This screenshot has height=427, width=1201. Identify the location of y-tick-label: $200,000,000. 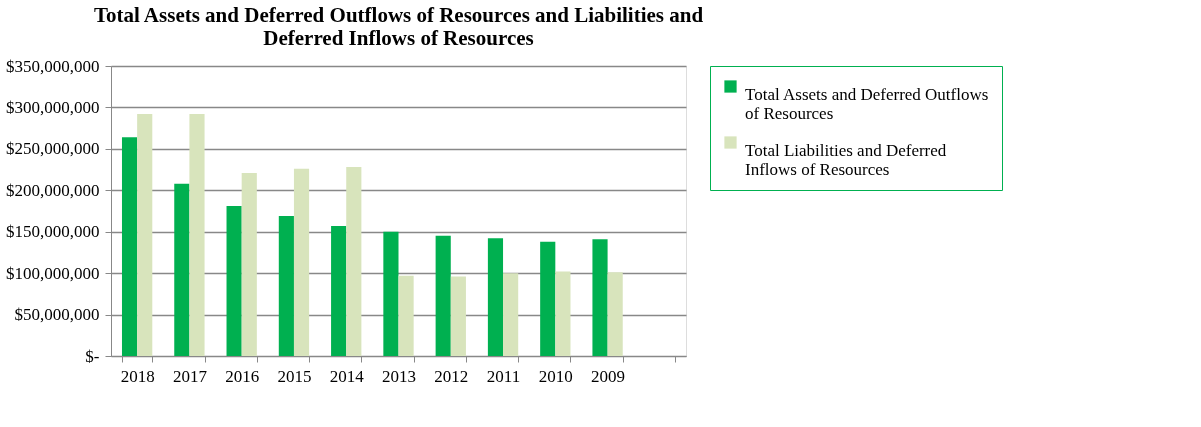
(53, 190).